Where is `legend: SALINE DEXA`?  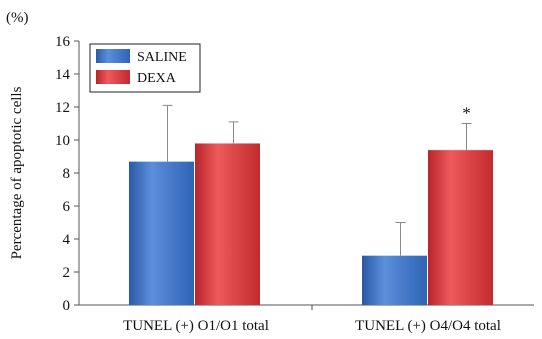
legend: SALINE DEXA is located at coordinates (145, 68).